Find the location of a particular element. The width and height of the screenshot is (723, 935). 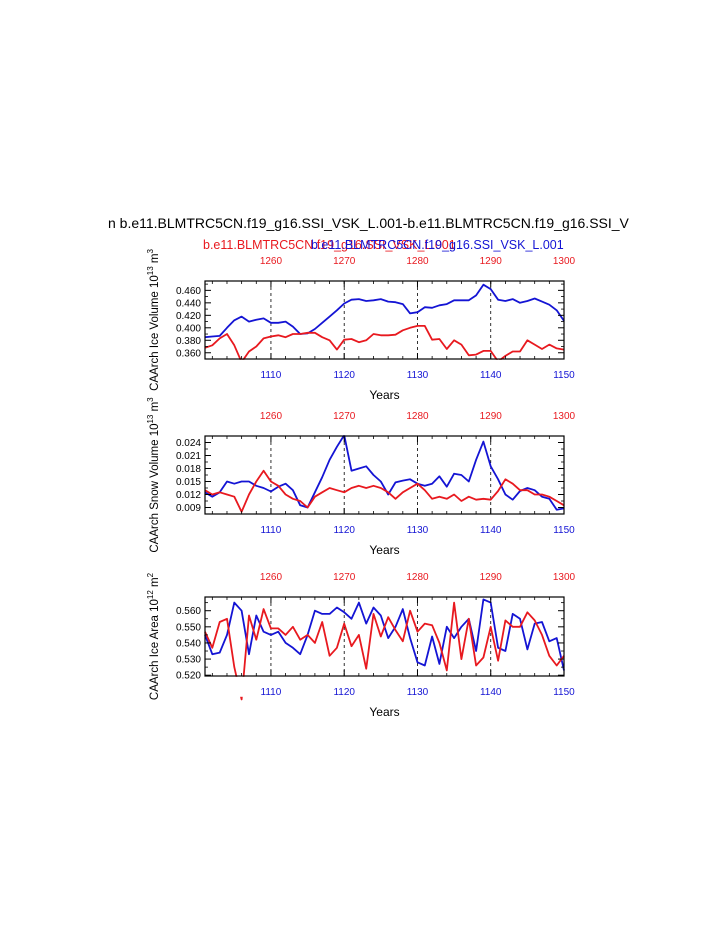

y-tick-label: 0.540 is located at coordinates (188, 643).